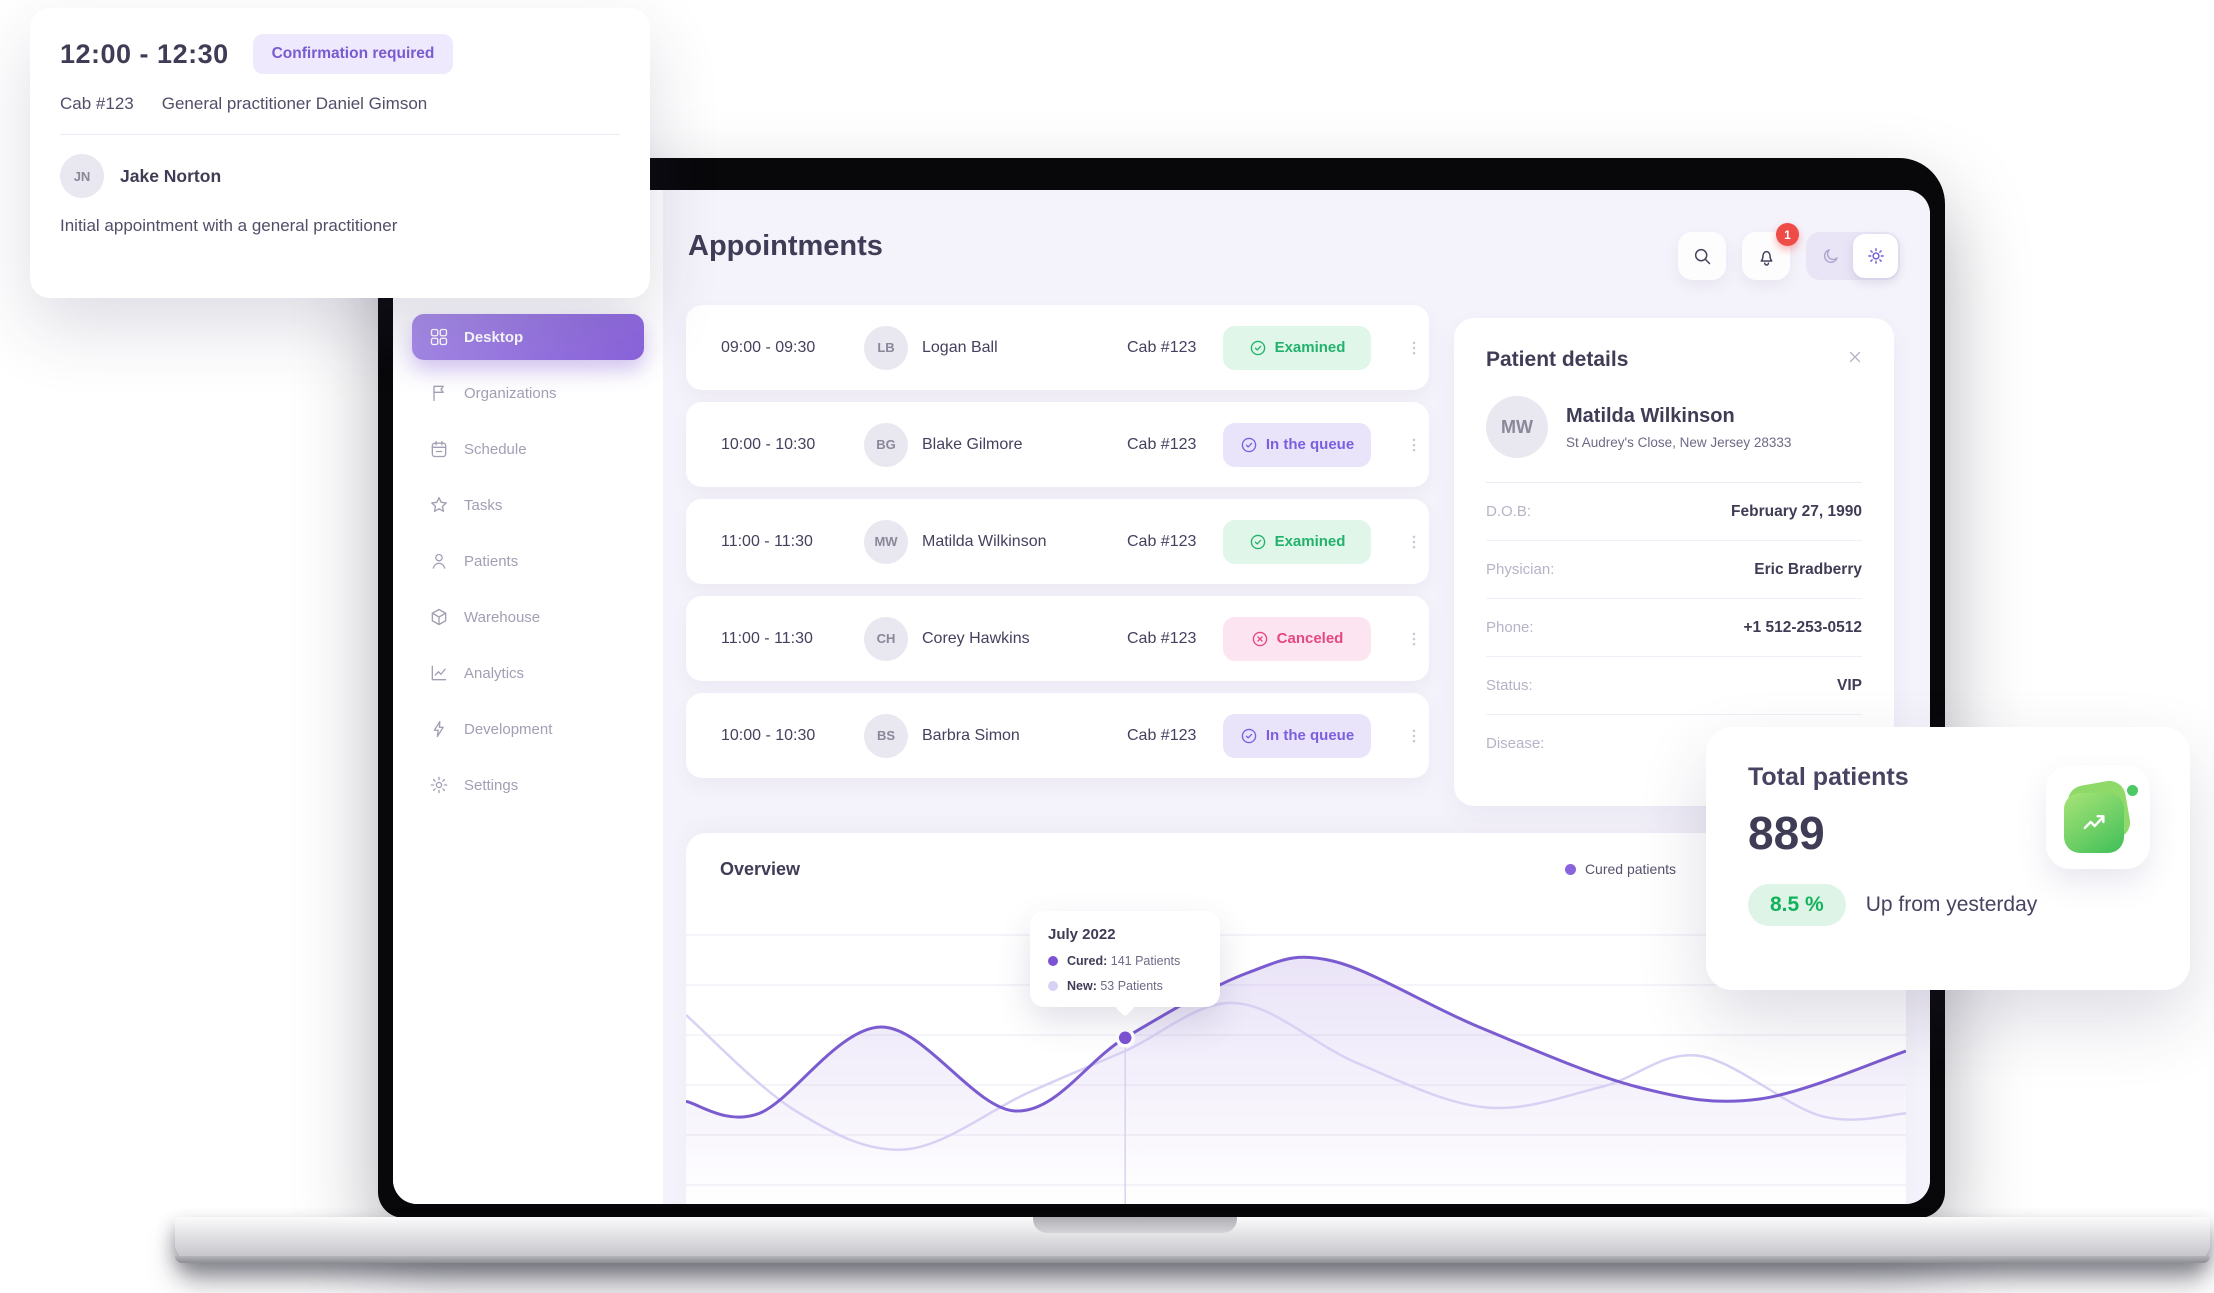  Describe the element at coordinates (1849, 685) in the screenshot. I see `field-value: VIP` at that location.